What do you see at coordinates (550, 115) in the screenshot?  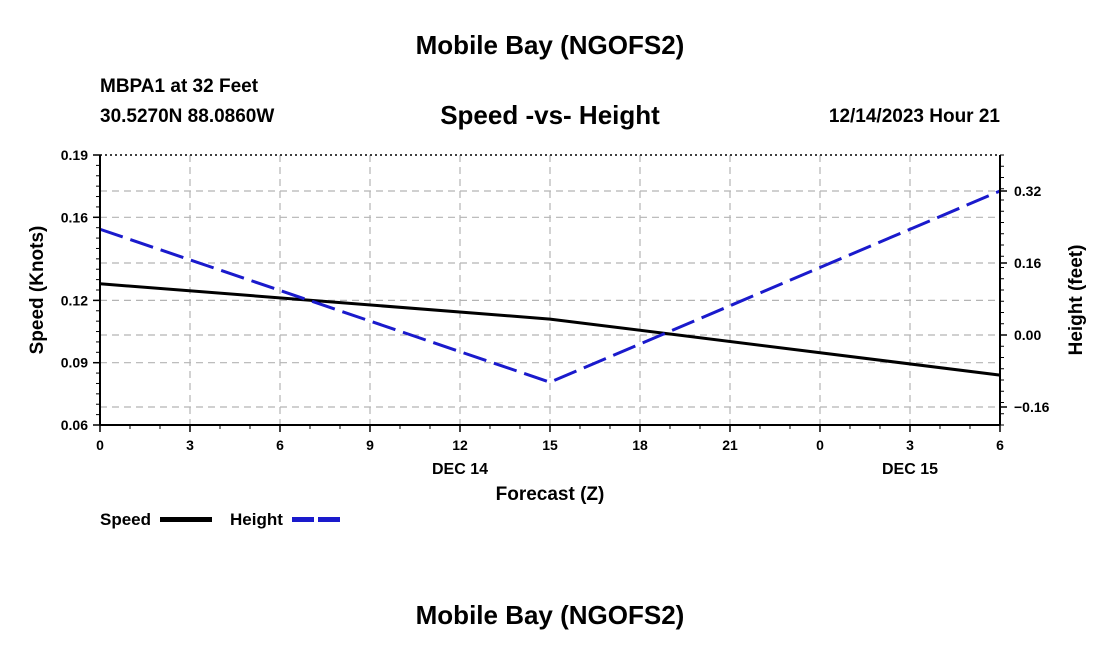 I see `chart-subtitle: Speed -vs- Height` at bounding box center [550, 115].